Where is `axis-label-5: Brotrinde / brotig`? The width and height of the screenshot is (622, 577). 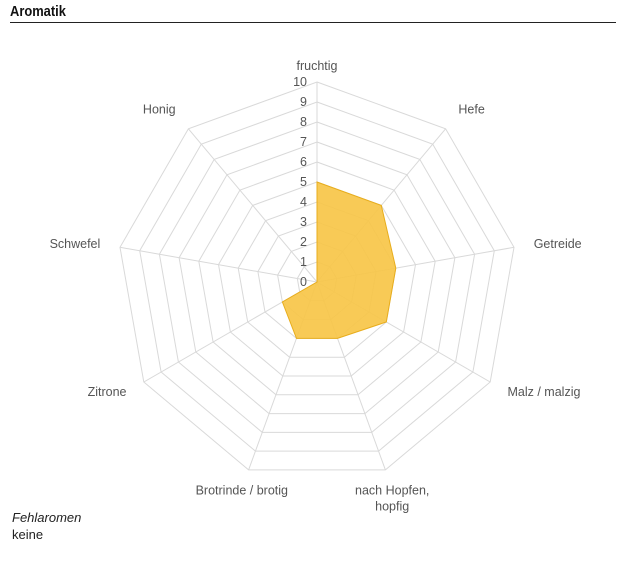 axis-label-5: Brotrinde / brotig is located at coordinates (242, 491).